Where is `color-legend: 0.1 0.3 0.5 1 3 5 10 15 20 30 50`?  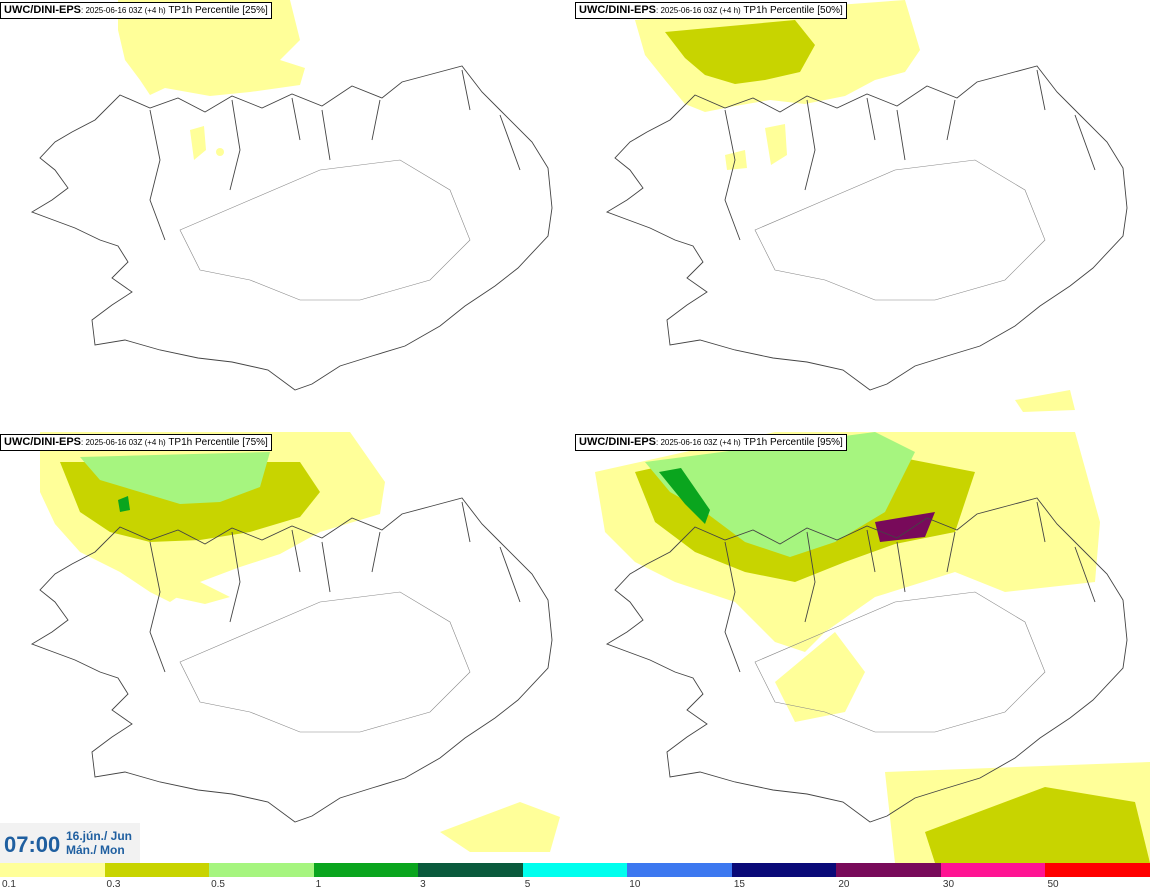 color-legend: 0.1 0.3 0.5 1 3 5 10 15 20 30 50 is located at coordinates (575, 877).